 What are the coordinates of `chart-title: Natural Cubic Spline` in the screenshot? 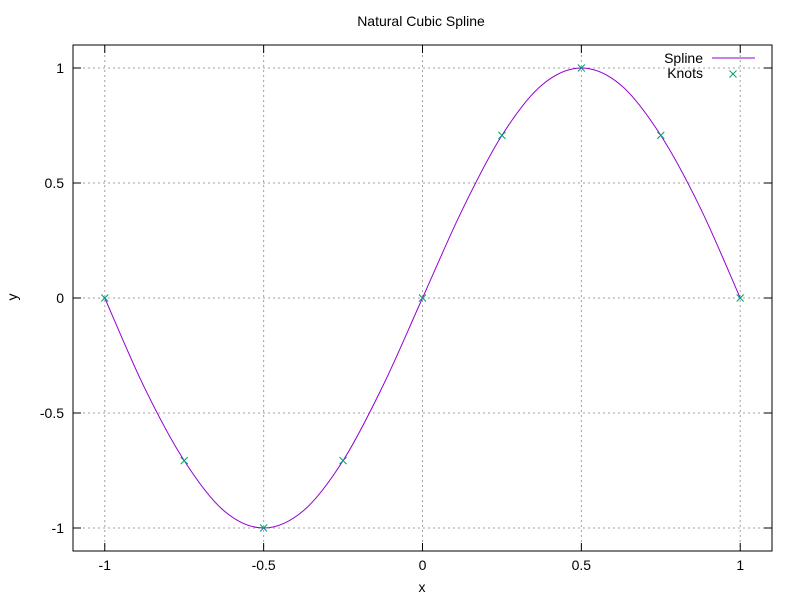 It's located at (421, 21).